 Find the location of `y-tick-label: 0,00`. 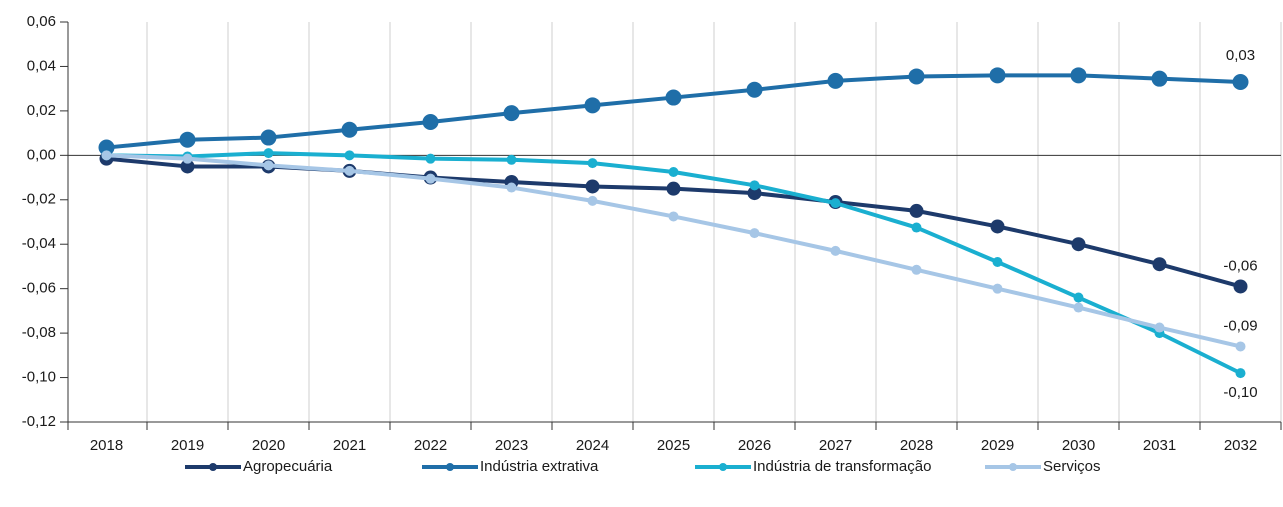

y-tick-label: 0,00 is located at coordinates (41, 154).